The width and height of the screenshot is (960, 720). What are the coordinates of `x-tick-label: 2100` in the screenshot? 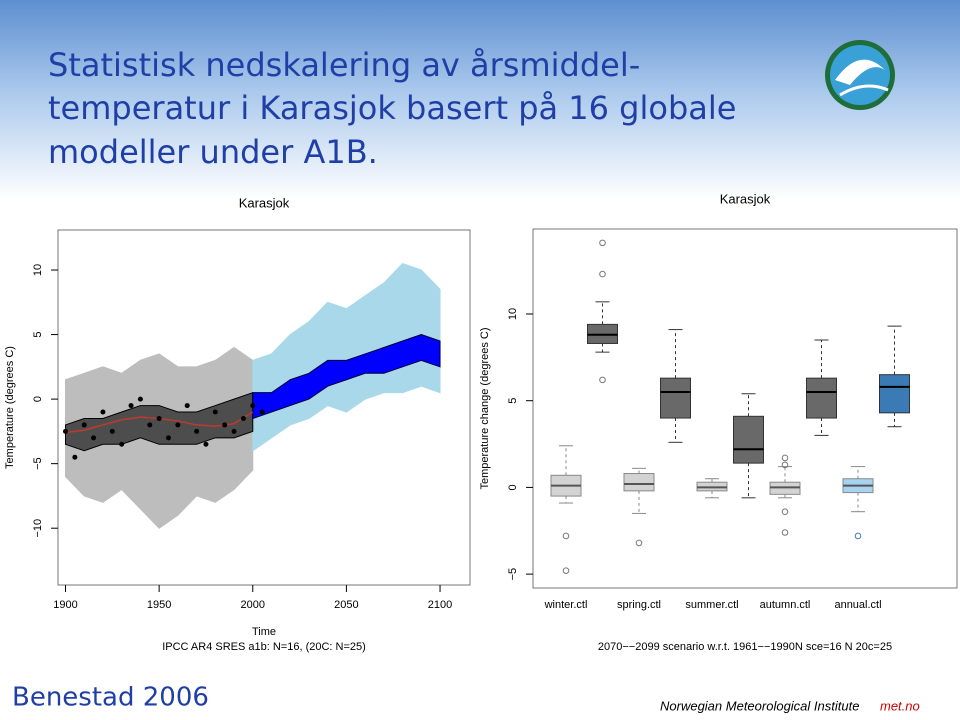 It's located at (440, 605).